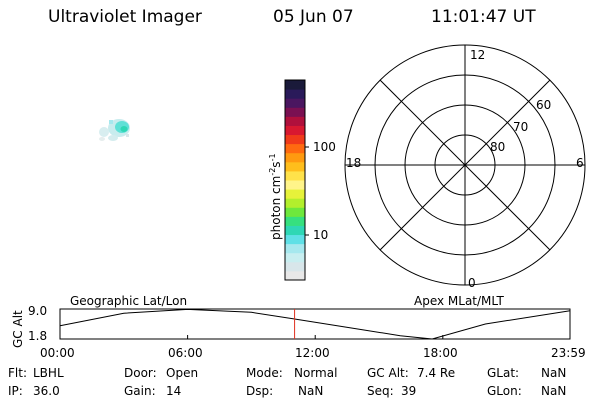  Describe the element at coordinates (478, 55) in the screenshot. I see `mlt-label-12: 12` at that location.